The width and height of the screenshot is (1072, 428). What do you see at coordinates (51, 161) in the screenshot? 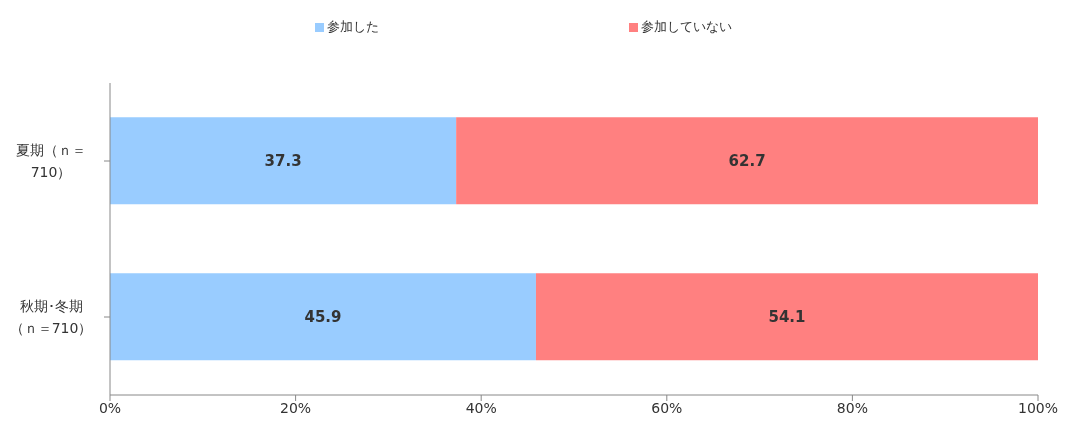
I see `y-tick-label: 夏期（ｎ＝710）` at bounding box center [51, 161].